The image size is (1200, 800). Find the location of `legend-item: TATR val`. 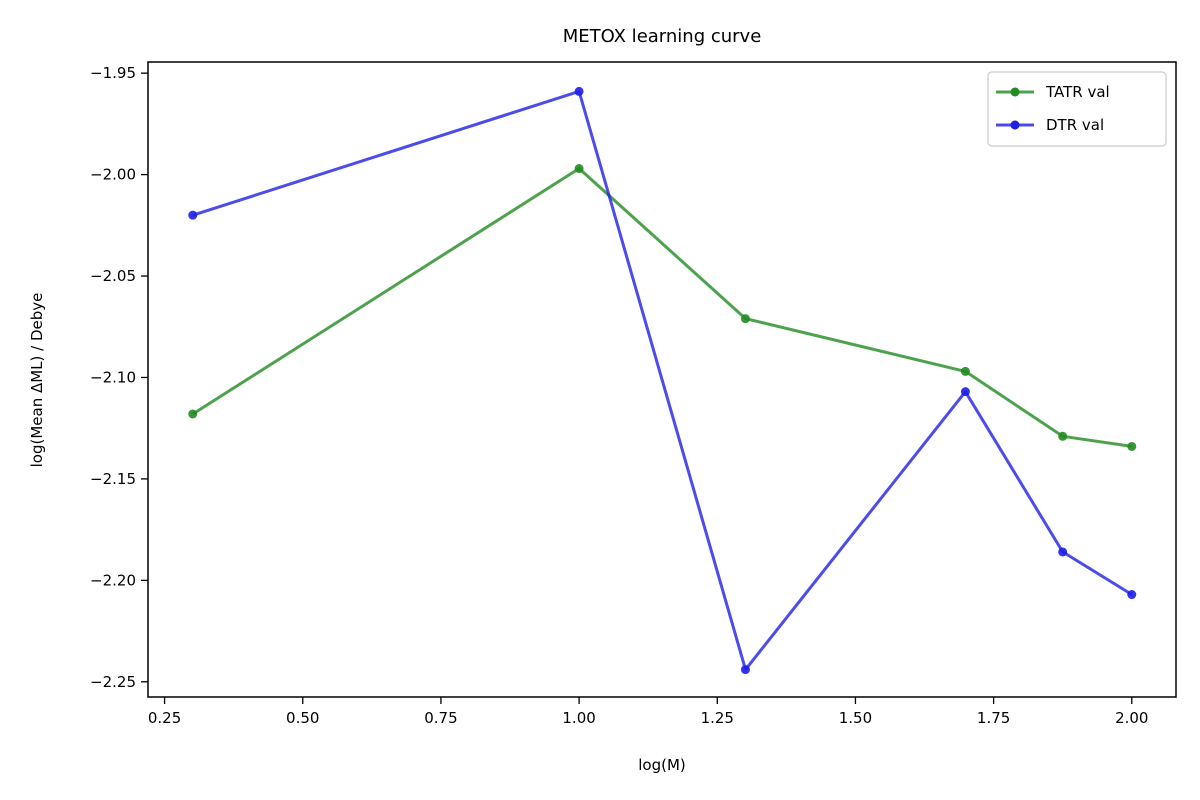

legend-item: TATR val is located at coordinates (1053, 92).